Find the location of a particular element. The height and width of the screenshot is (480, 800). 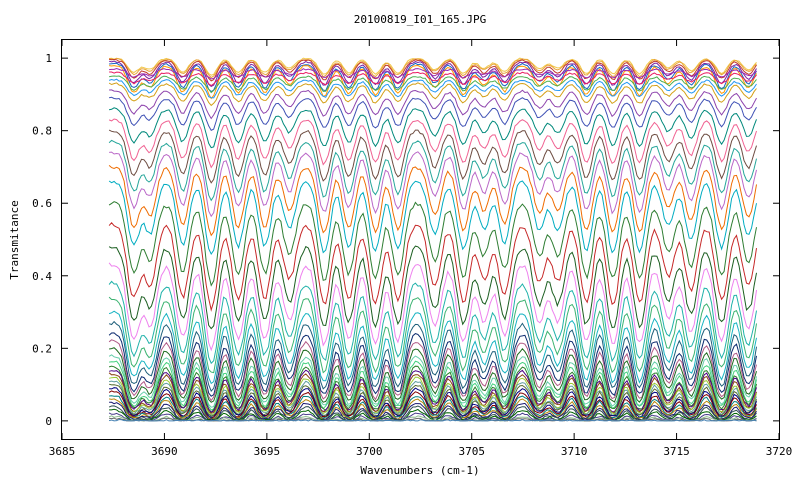

x-tick-label: 3695 is located at coordinates (267, 451).